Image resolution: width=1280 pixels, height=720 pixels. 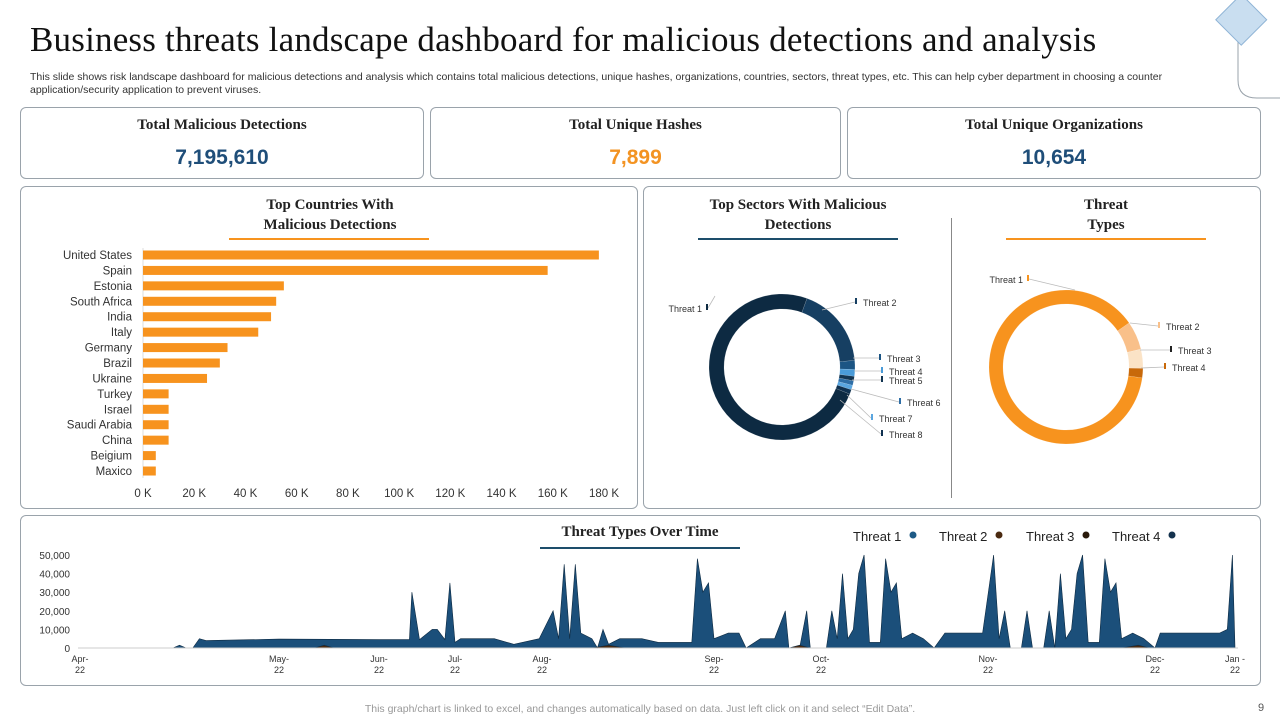 I want to click on bar-united-states, so click(x=371, y=255).